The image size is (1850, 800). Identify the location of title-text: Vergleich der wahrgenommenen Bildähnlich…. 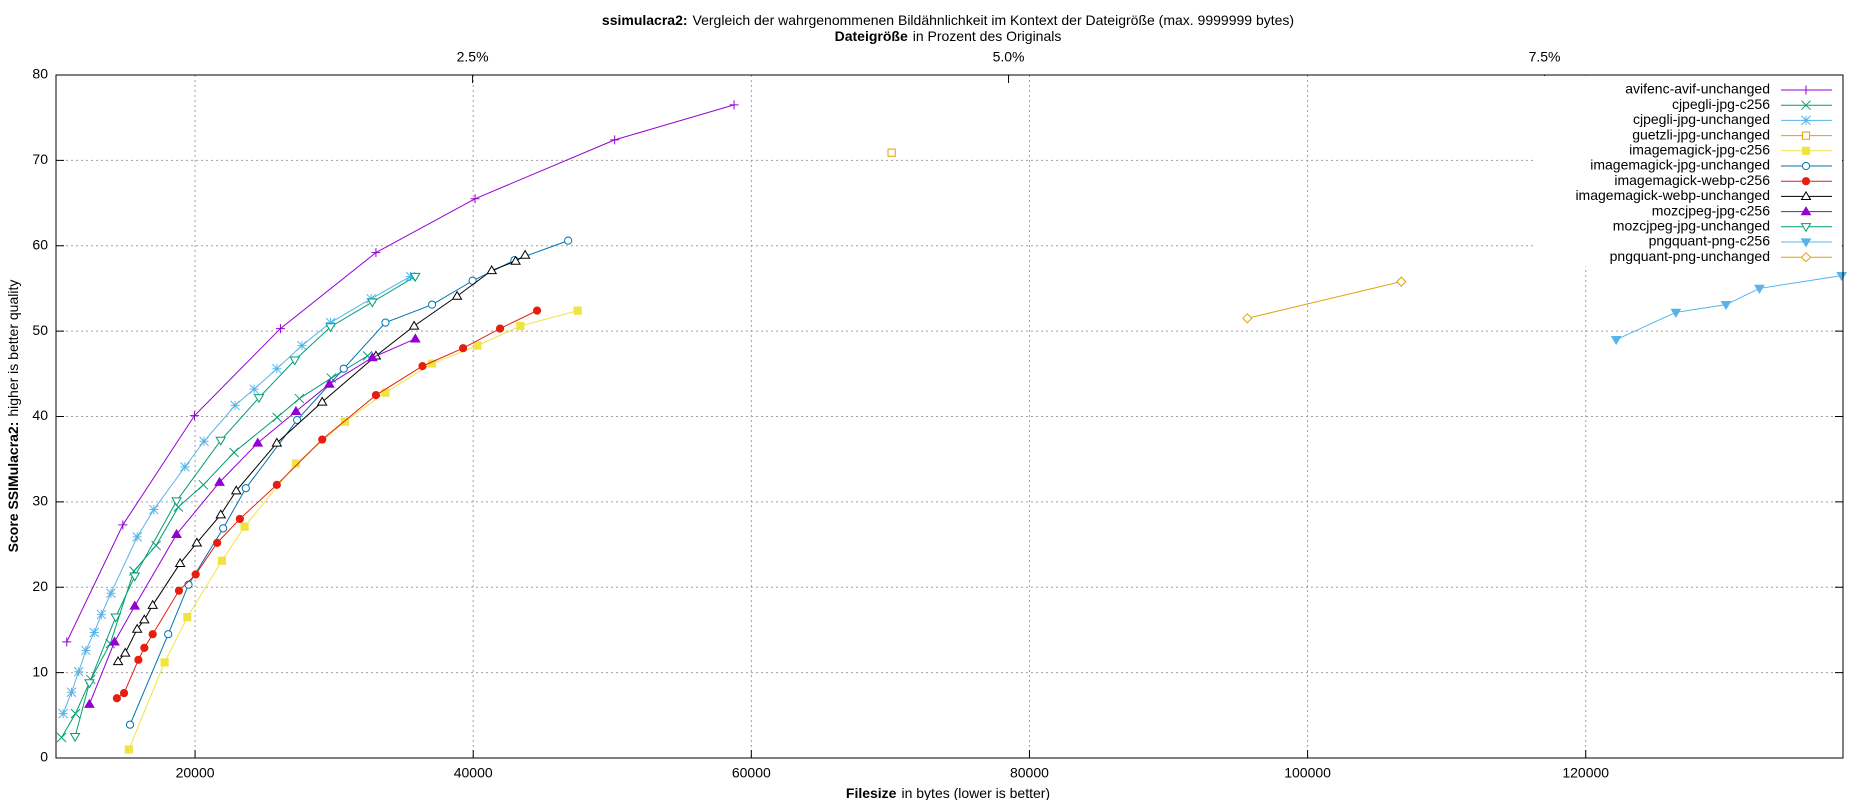
(994, 20).